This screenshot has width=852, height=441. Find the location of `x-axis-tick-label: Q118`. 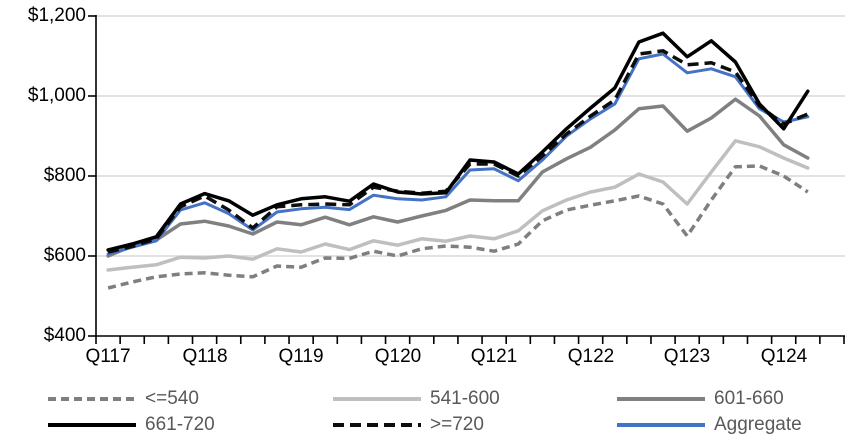

x-axis-tick-label: Q118 is located at coordinates (205, 356).